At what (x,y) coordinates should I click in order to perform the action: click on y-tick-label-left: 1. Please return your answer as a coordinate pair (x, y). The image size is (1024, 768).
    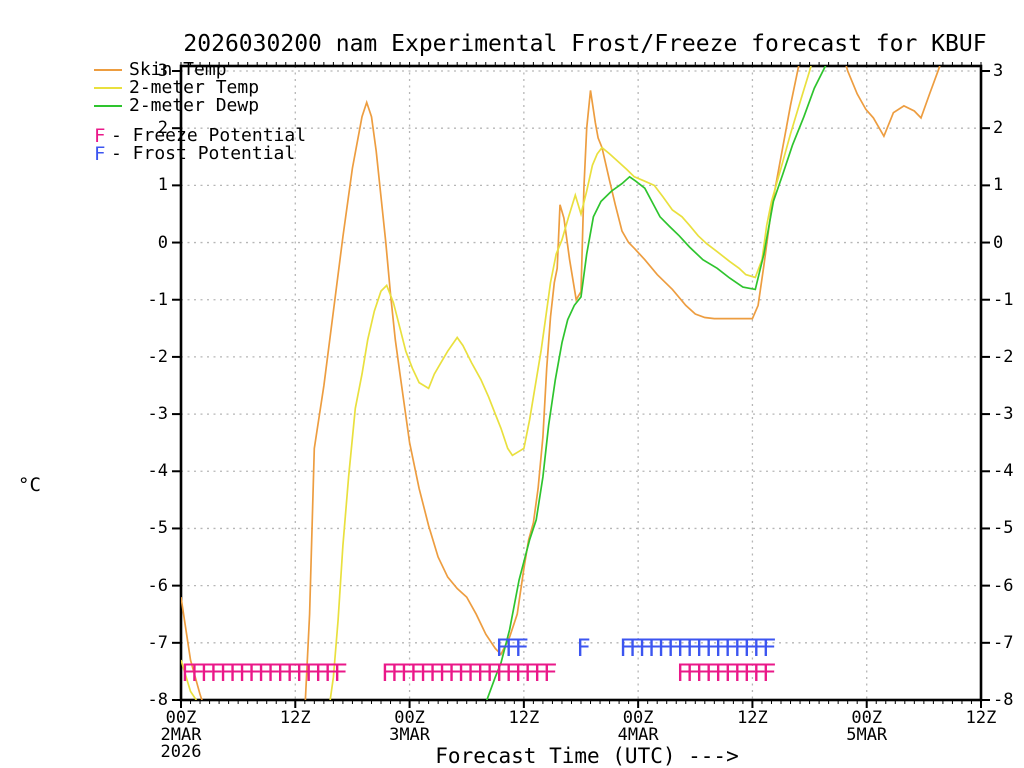
    Looking at the image, I should click on (162, 185).